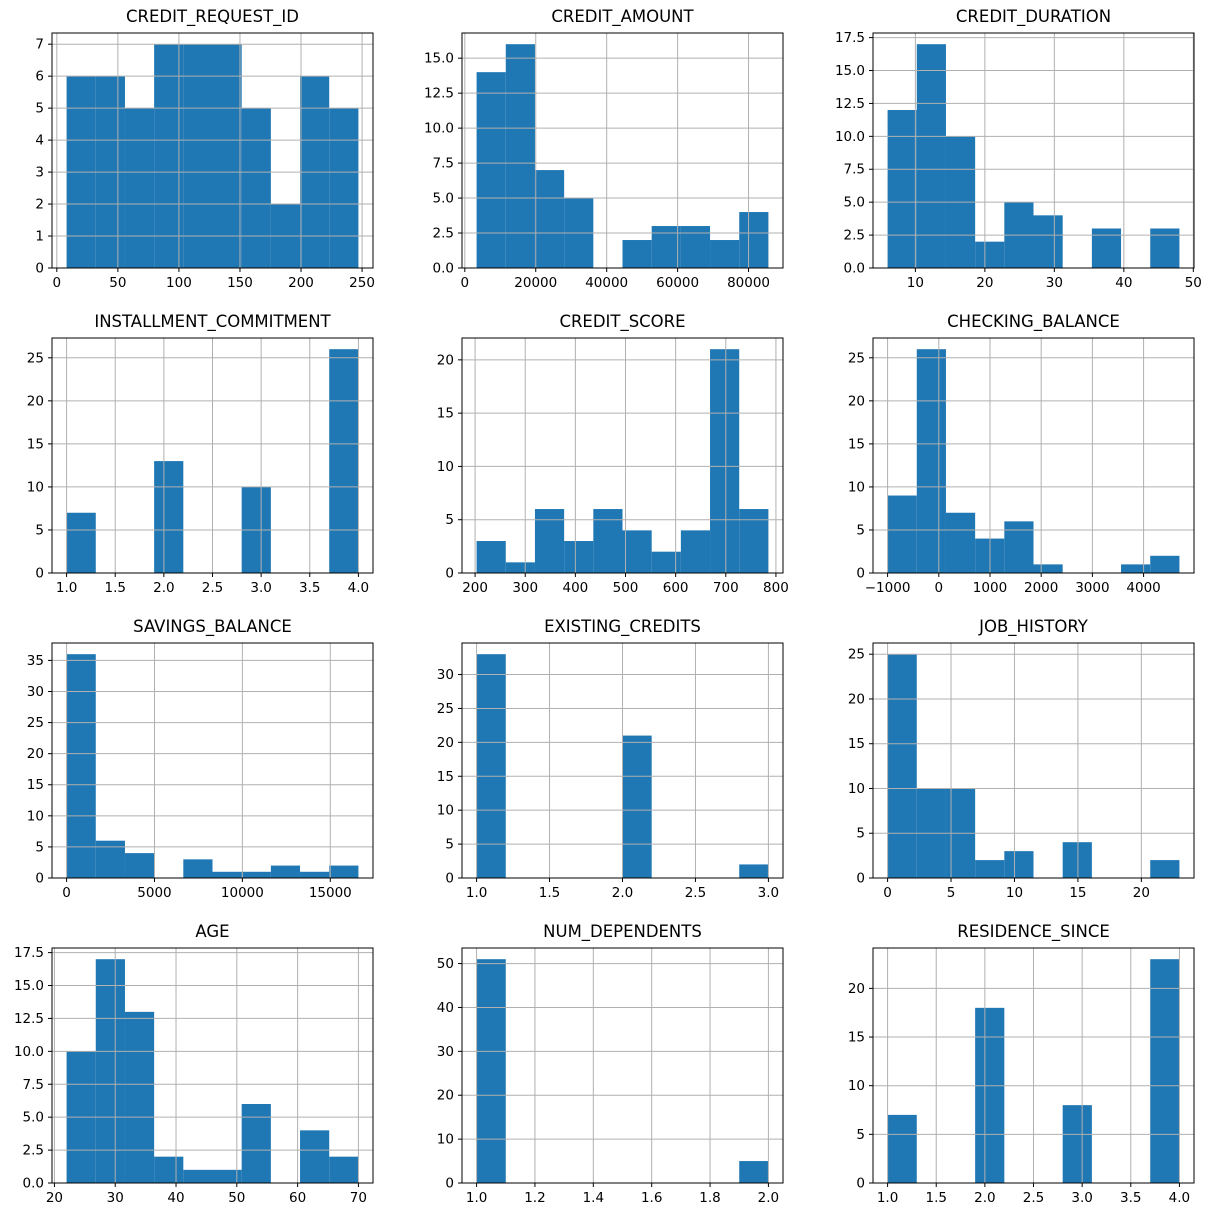 The height and width of the screenshot is (1220, 1231). Describe the element at coordinates (710, 1198) in the screenshot. I see `x-tick-label: 1.8` at that location.